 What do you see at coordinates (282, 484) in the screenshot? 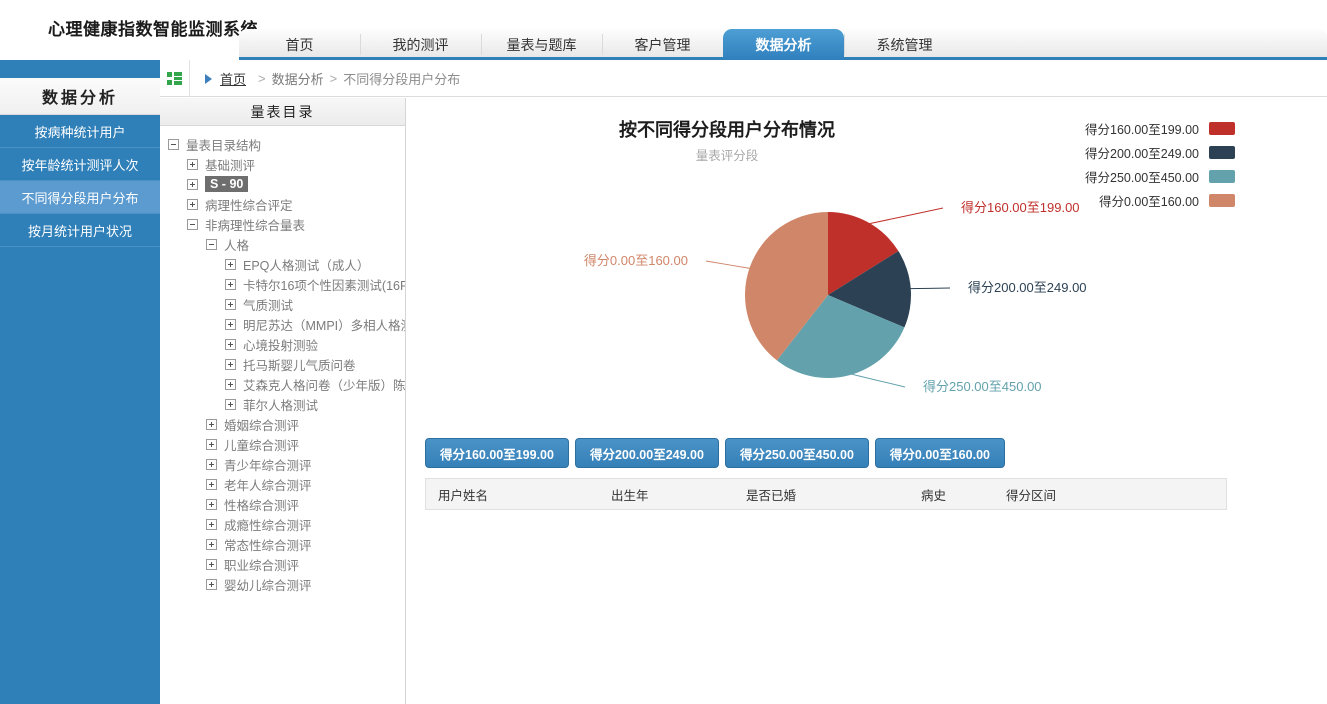
I see `tree-node: 老年人综合测评` at bounding box center [282, 484].